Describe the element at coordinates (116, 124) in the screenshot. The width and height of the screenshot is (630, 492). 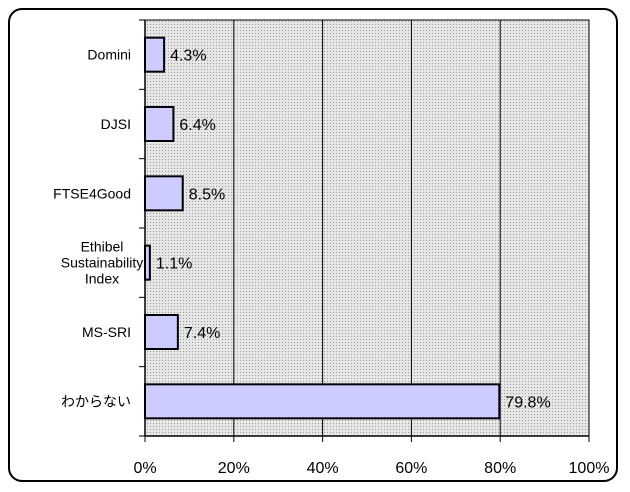
I see `category-label: DJSI` at that location.